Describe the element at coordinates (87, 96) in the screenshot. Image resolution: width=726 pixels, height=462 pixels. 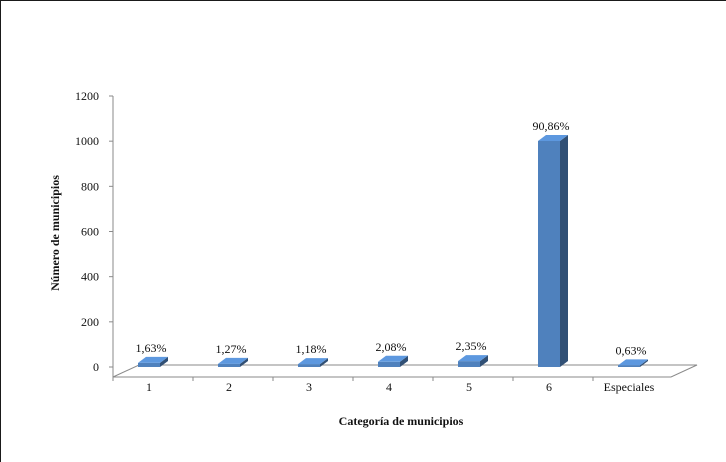
I see `y-tick-label: 1200` at that location.